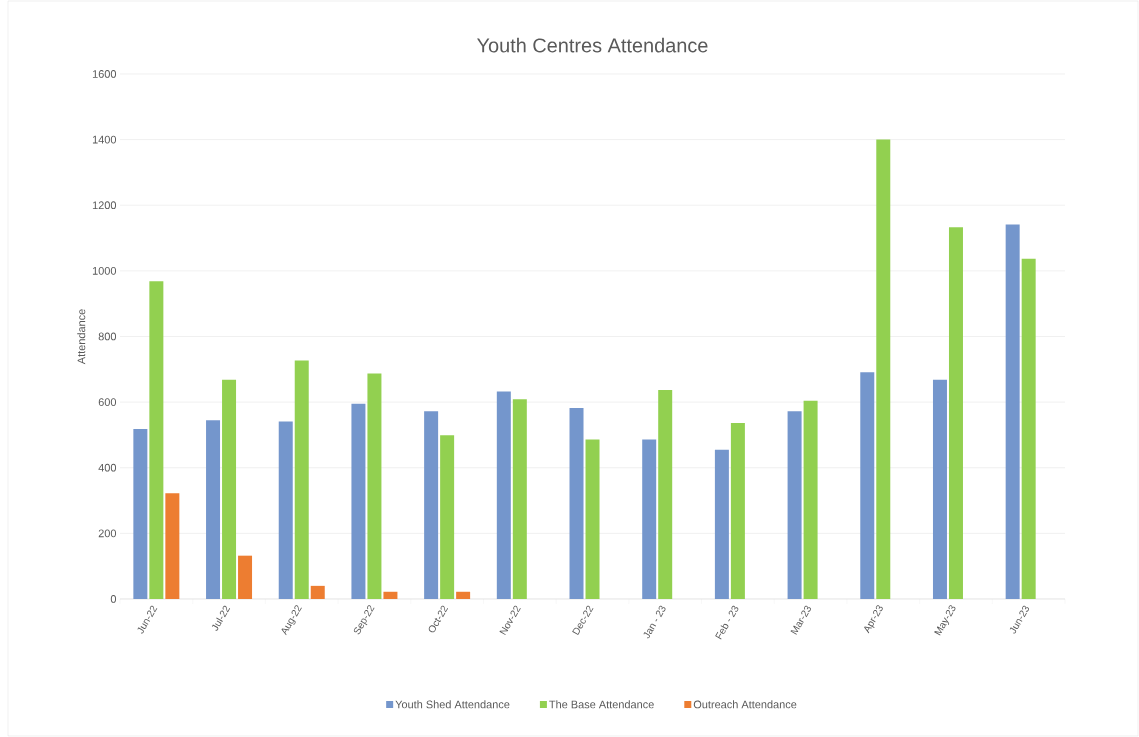  What do you see at coordinates (107, 467) in the screenshot?
I see `y-tick-label: 400` at bounding box center [107, 467].